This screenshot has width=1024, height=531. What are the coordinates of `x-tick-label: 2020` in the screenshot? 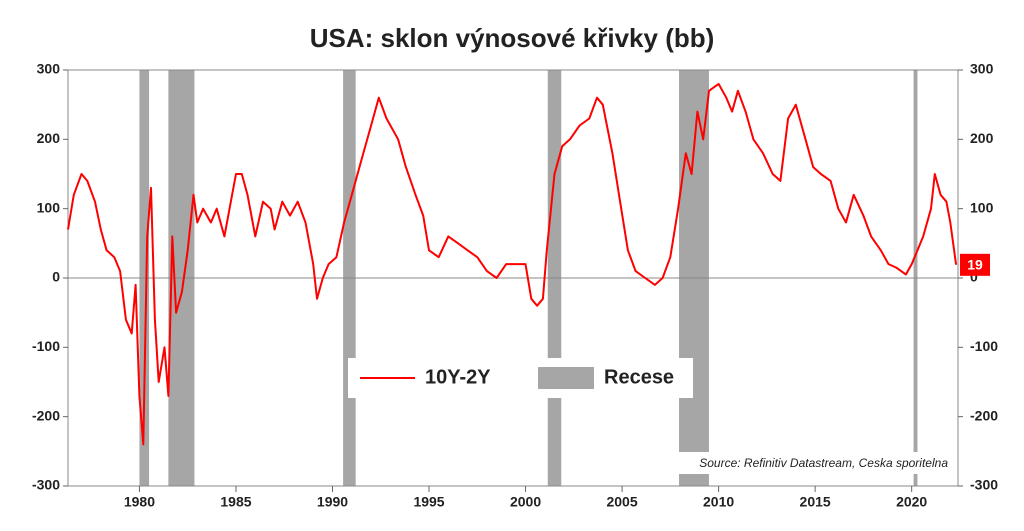 It's located at (911, 502).